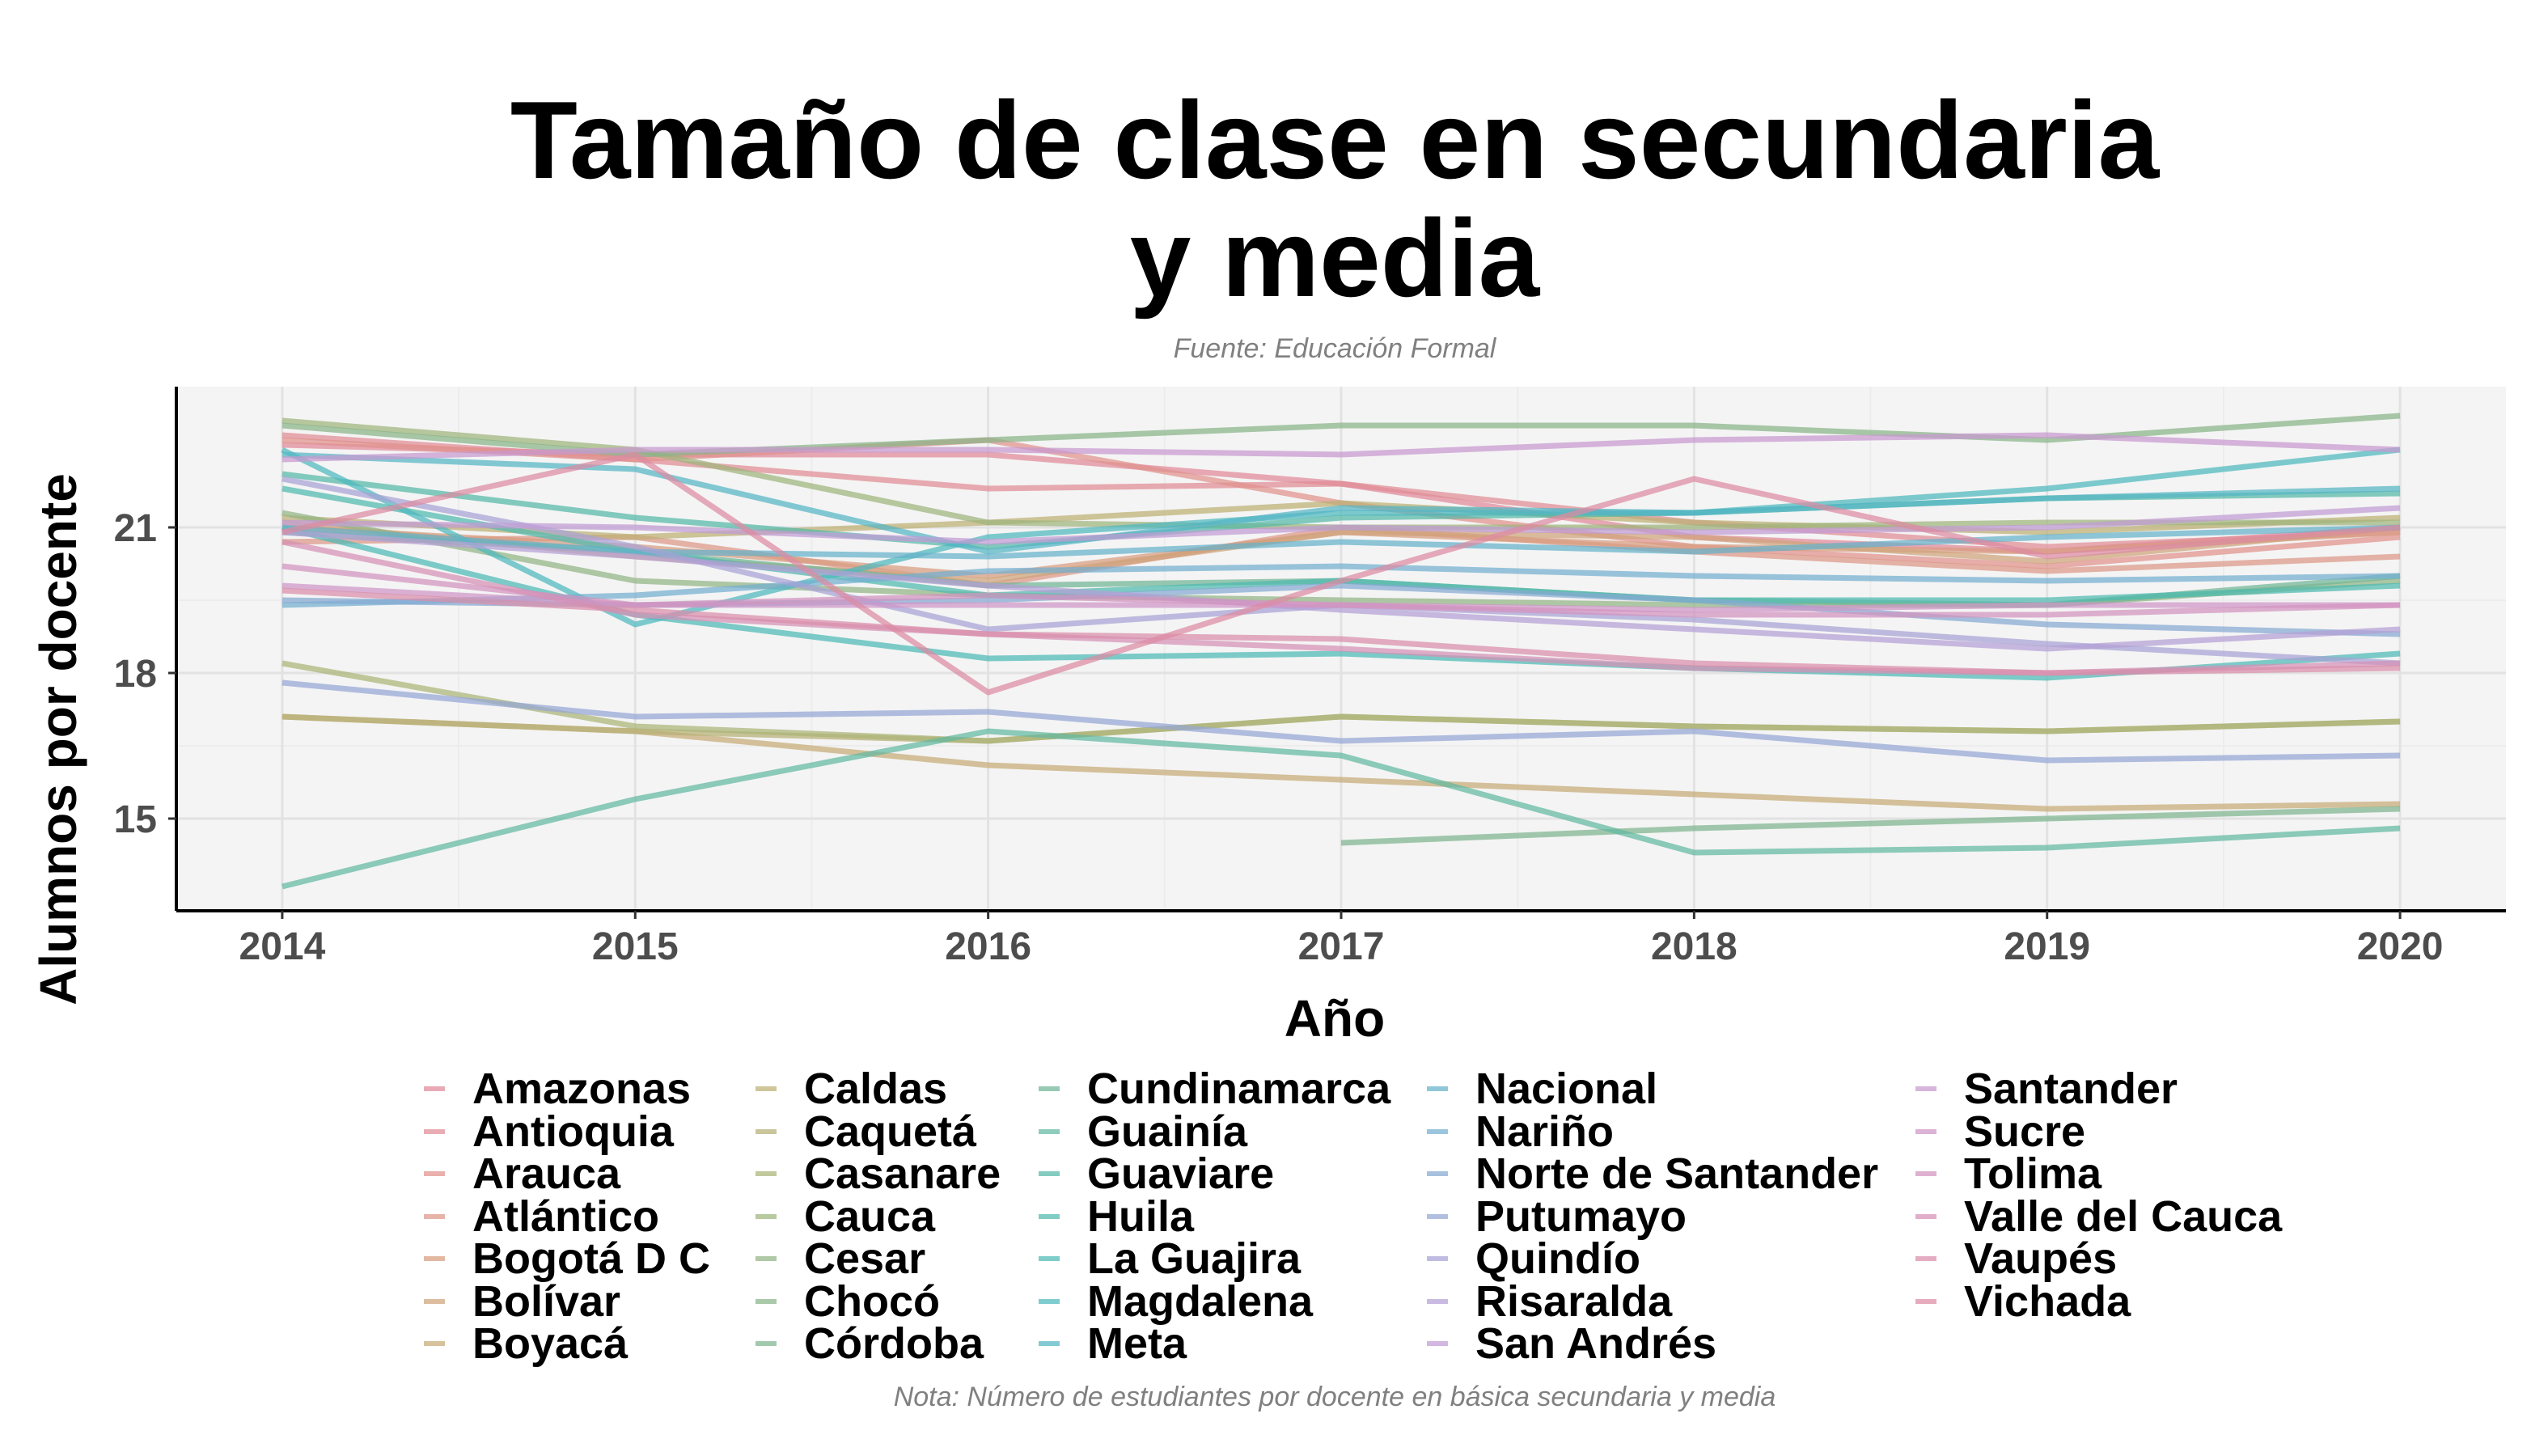 The image size is (2548, 1456). I want to click on legend-item-meta: Meta, so click(1111, 1343).